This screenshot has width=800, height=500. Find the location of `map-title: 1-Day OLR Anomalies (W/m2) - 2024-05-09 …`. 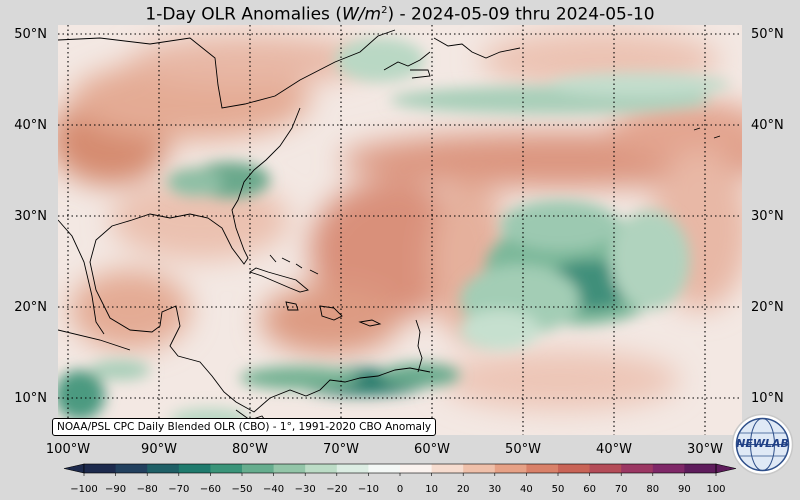

map-title: 1-Day OLR Anomalies (W/m2) - 2024-05-09 … is located at coordinates (400, 14).